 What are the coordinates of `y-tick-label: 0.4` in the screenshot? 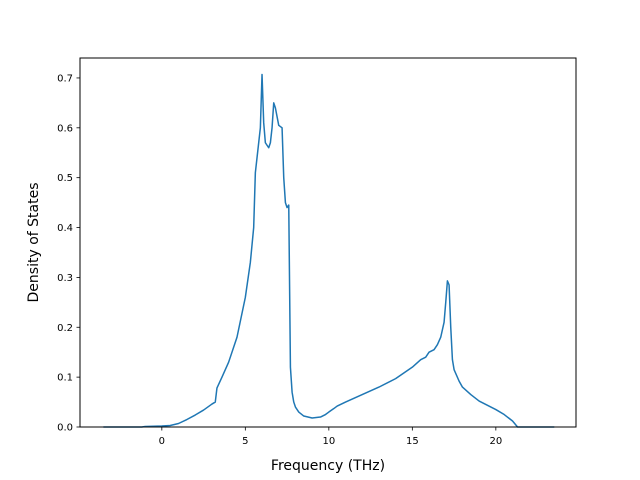 It's located at (65, 228).